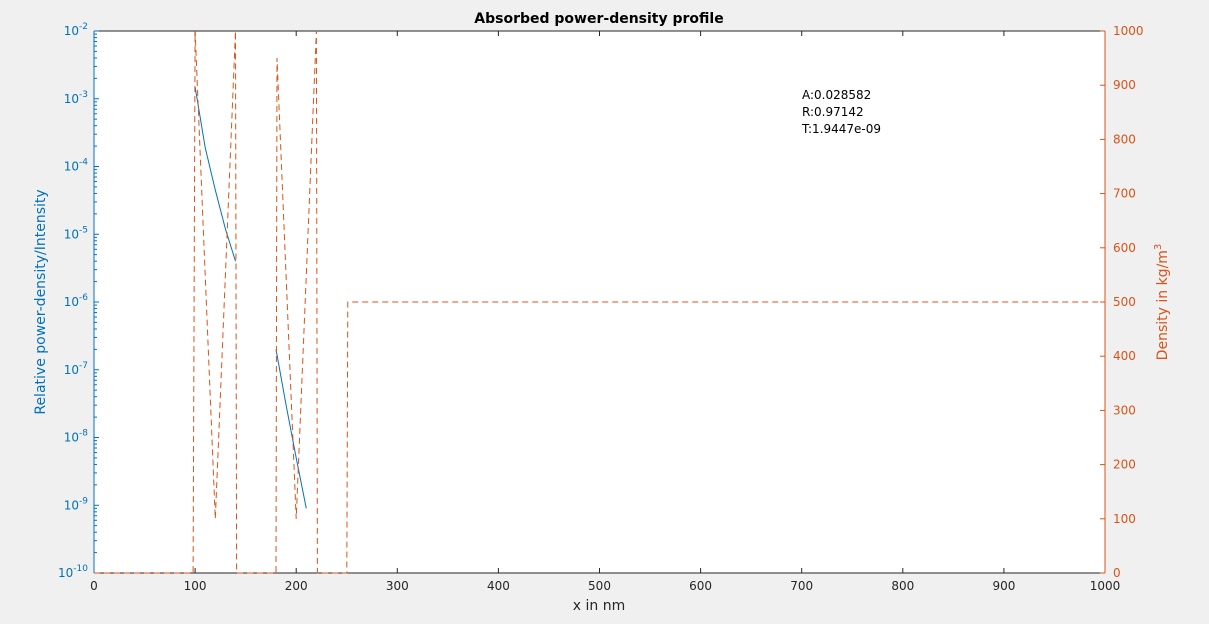 The width and height of the screenshot is (1209, 624). Describe the element at coordinates (76, 369) in the screenshot. I see `left-y-tick-label: 10⁻⁷` at that location.